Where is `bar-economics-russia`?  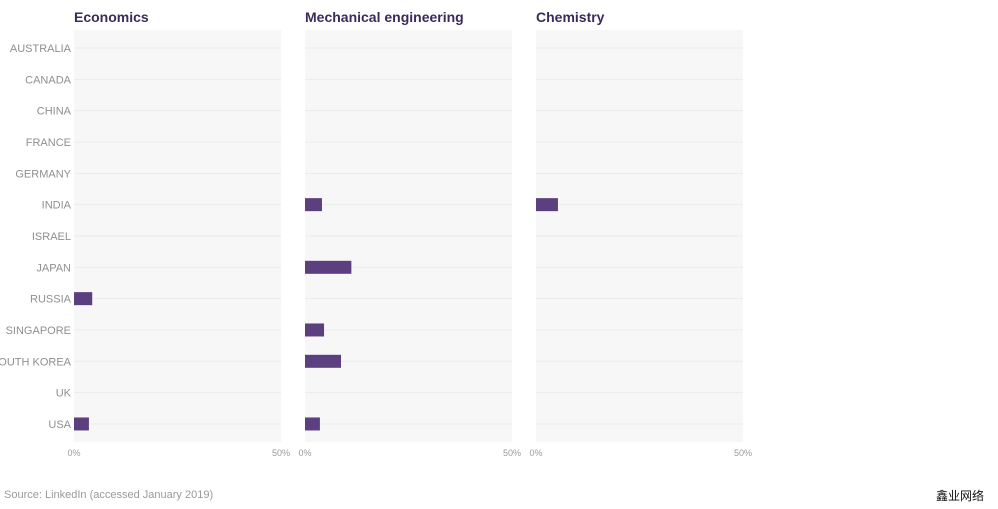 bar-economics-russia is located at coordinates (83, 299).